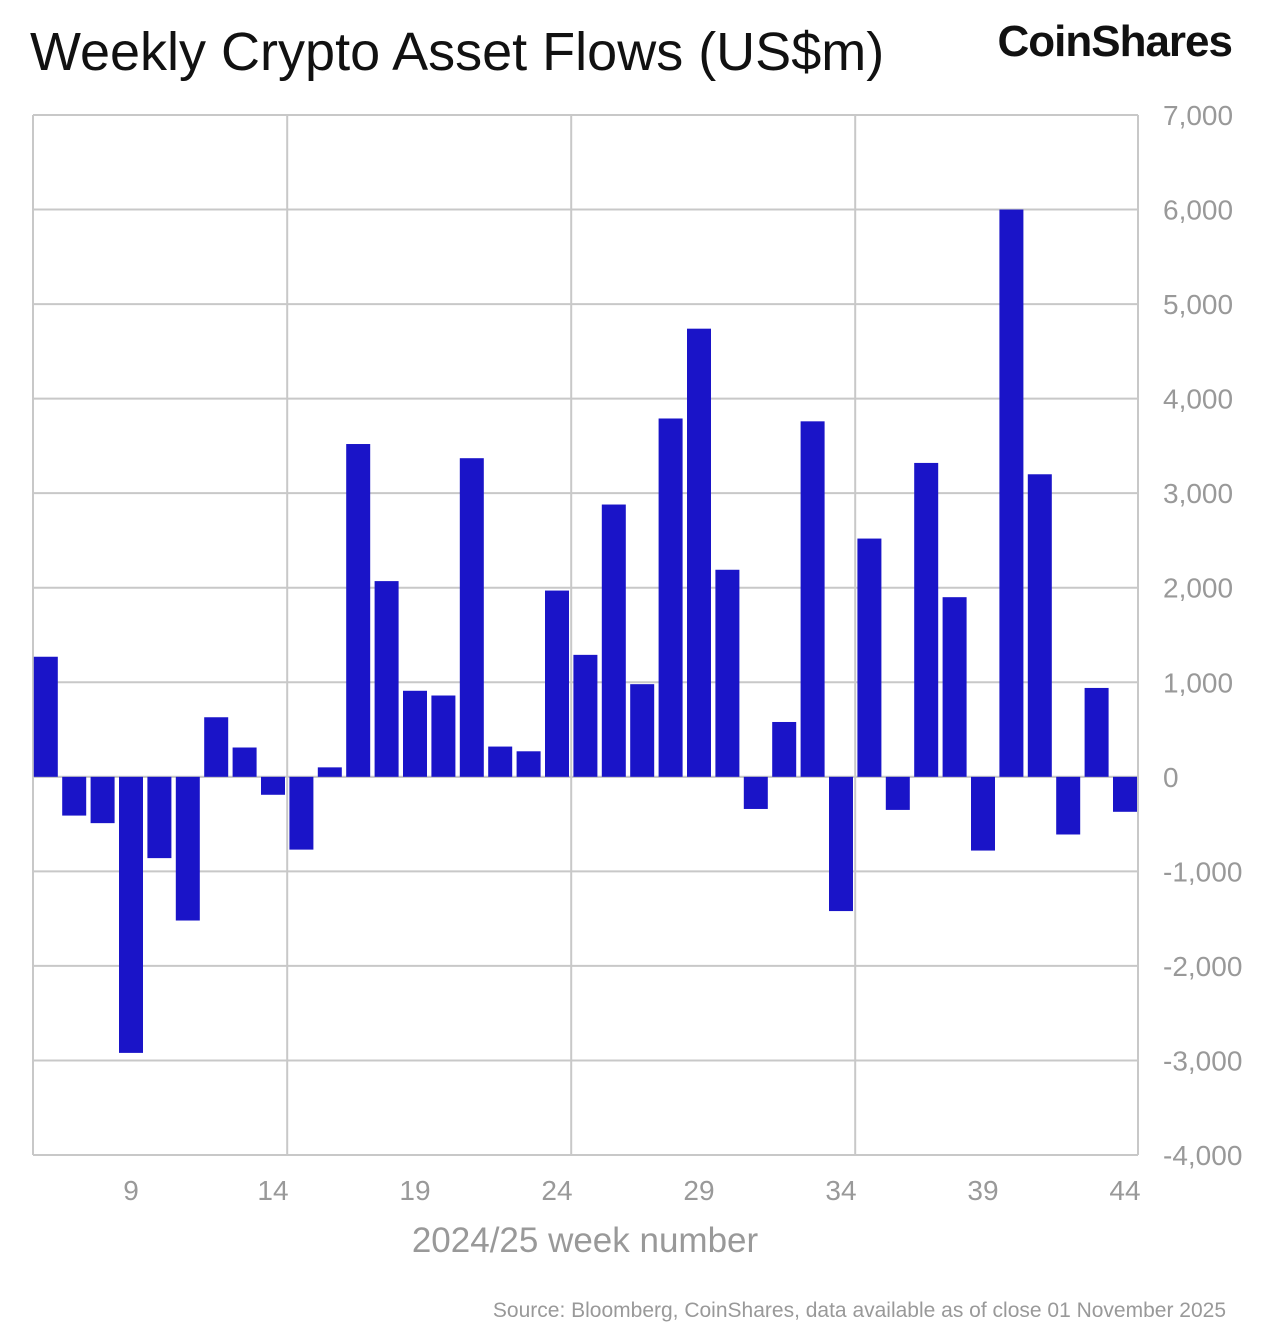  What do you see at coordinates (131, 1190) in the screenshot?
I see `x-tick-label: 9` at bounding box center [131, 1190].